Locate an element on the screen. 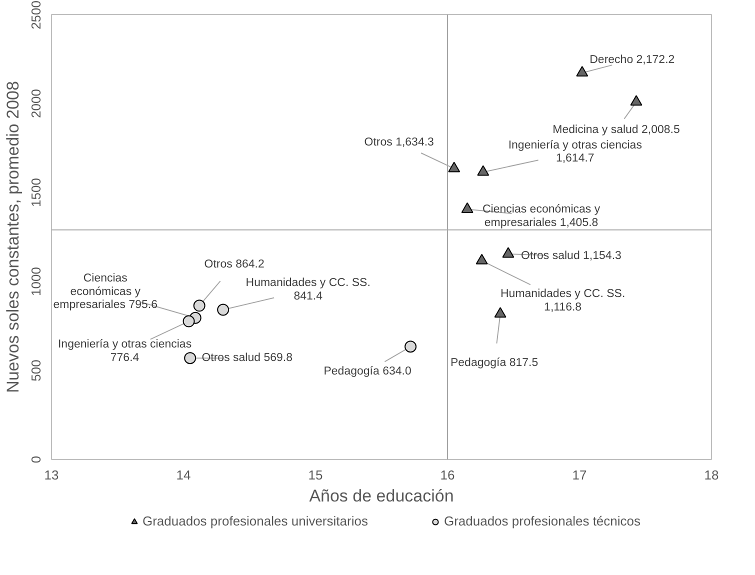 The image size is (755, 575). data-label: Otros salud 569.8 is located at coordinates (247, 358).